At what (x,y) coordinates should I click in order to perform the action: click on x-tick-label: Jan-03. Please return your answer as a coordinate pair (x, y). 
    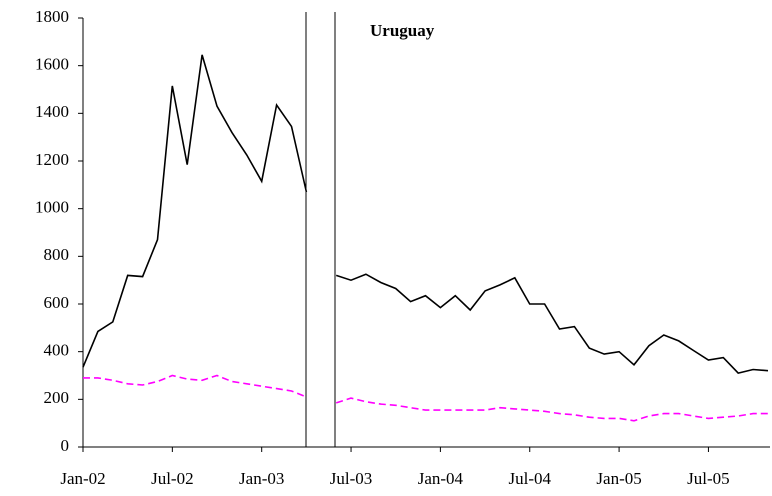
    Looking at the image, I should click on (261, 478).